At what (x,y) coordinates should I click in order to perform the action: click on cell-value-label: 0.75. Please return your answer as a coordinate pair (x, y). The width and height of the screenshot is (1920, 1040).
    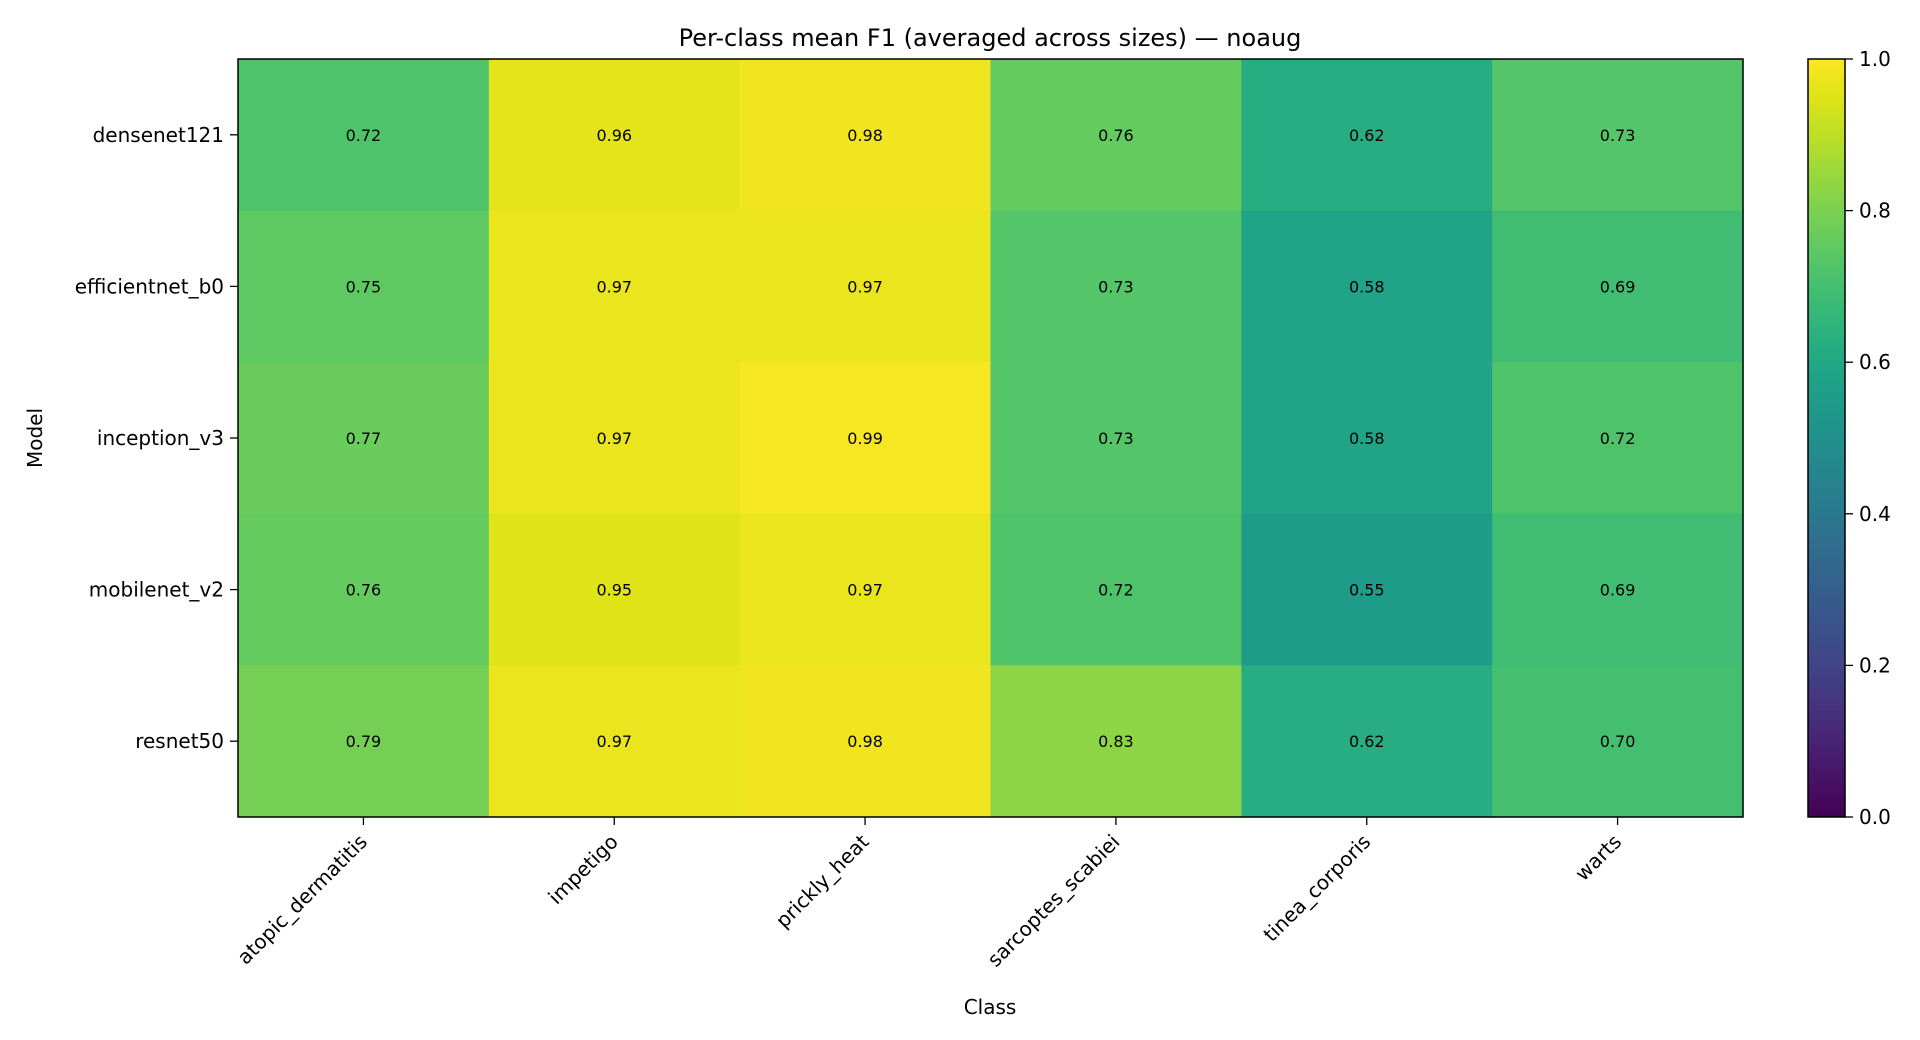
    Looking at the image, I should click on (364, 286).